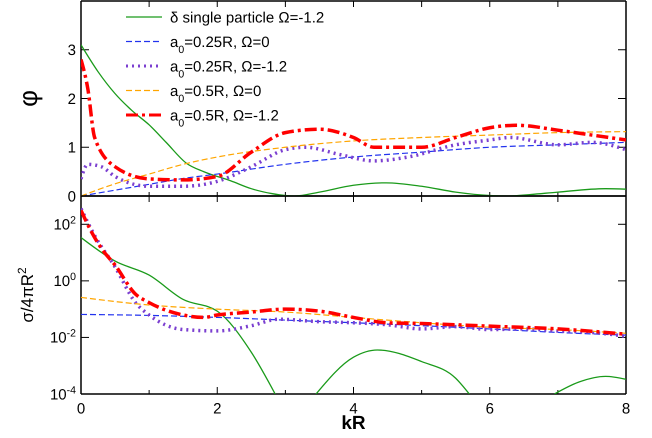  What do you see at coordinates (229, 69) in the screenshot?
I see `legend-label: a$_{0}$=0.25R, Ω=-1.2` at bounding box center [229, 69].